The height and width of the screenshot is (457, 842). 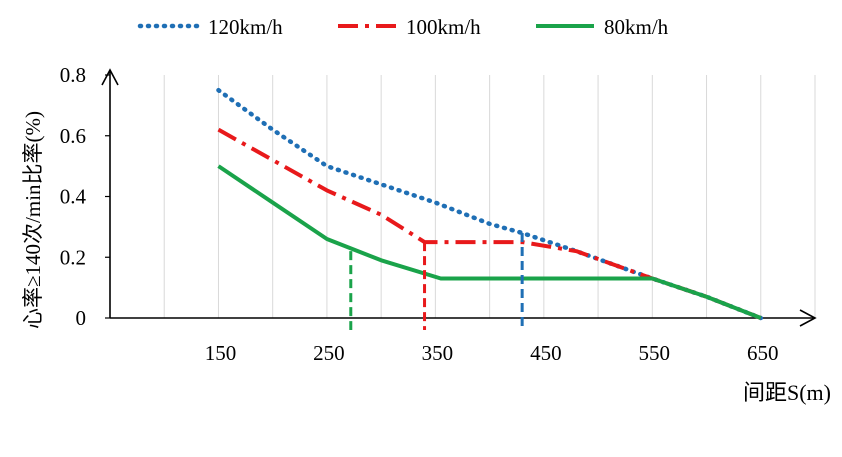 I want to click on y-axis-arrow, so click(x=110, y=77).